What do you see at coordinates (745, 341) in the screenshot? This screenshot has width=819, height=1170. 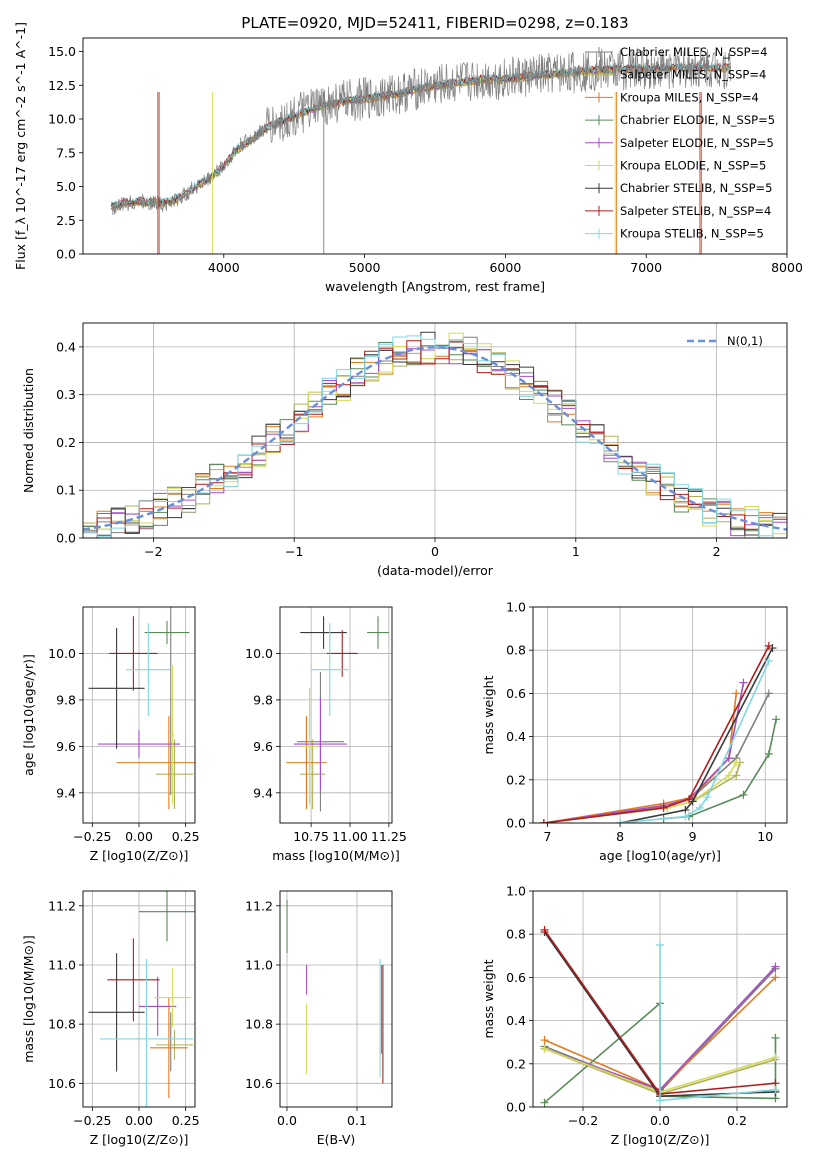 I see `legend-label: N(0,1)` at bounding box center [745, 341].